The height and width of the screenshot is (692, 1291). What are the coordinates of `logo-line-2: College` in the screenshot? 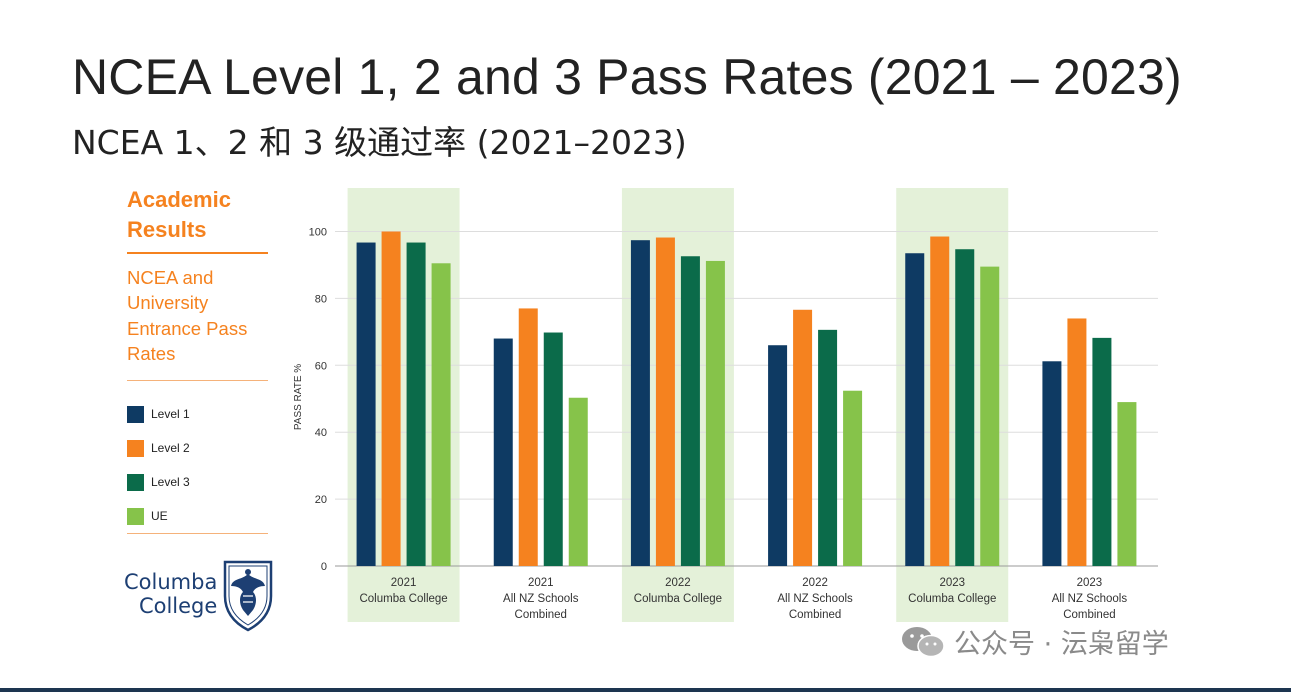 It's located at (178, 606).